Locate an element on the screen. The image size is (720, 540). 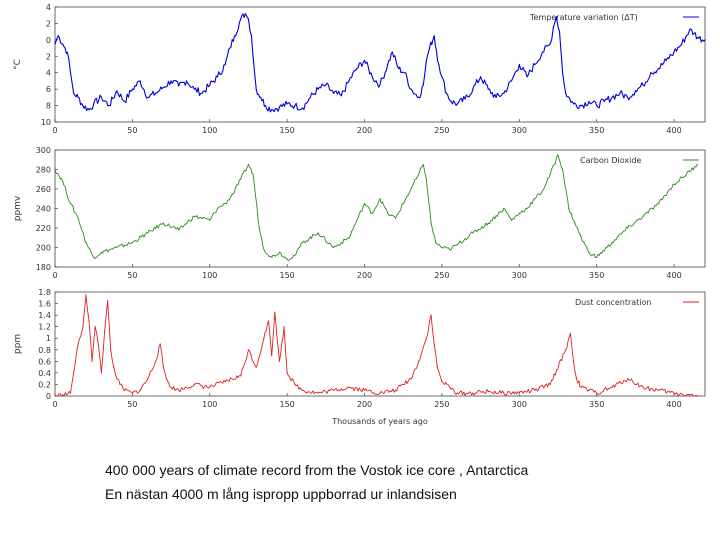
temperature-ytick-label: 8 is located at coordinates (48, 106).